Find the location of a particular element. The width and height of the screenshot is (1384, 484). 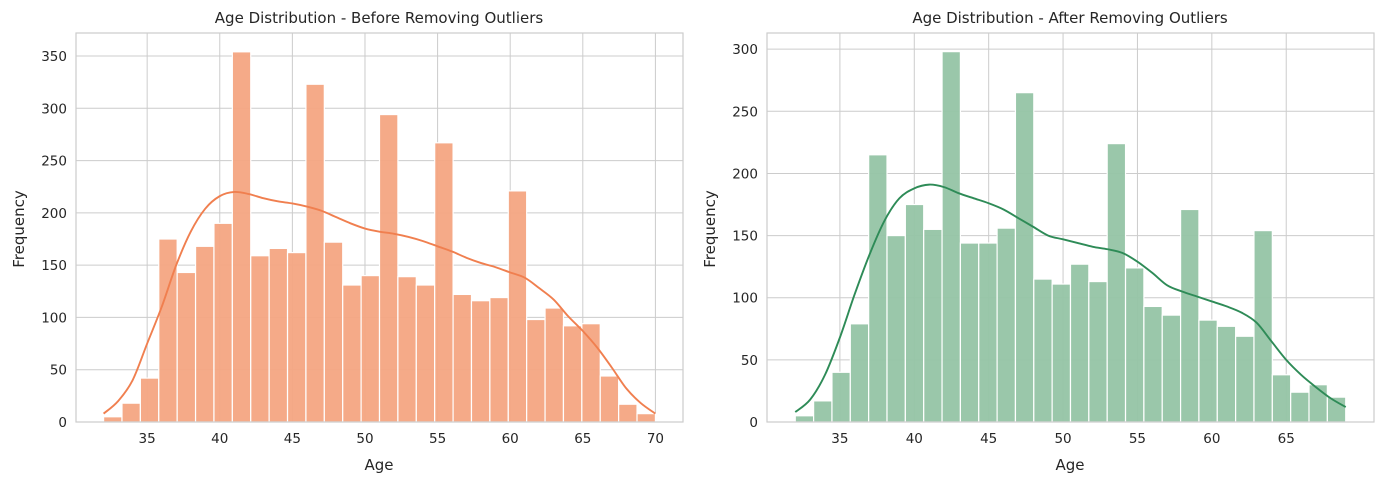

y-tick-label: 200 is located at coordinates (745, 174).